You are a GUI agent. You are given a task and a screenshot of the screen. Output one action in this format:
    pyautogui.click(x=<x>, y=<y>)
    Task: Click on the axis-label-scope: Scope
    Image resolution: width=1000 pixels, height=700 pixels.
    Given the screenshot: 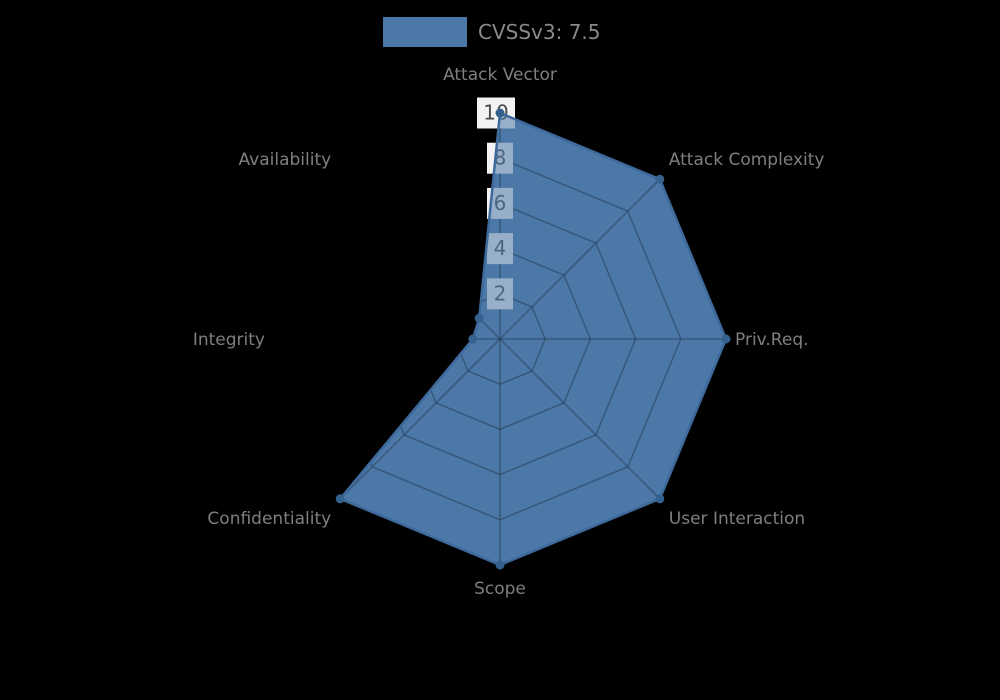 What is the action you would take?
    pyautogui.click(x=500, y=589)
    